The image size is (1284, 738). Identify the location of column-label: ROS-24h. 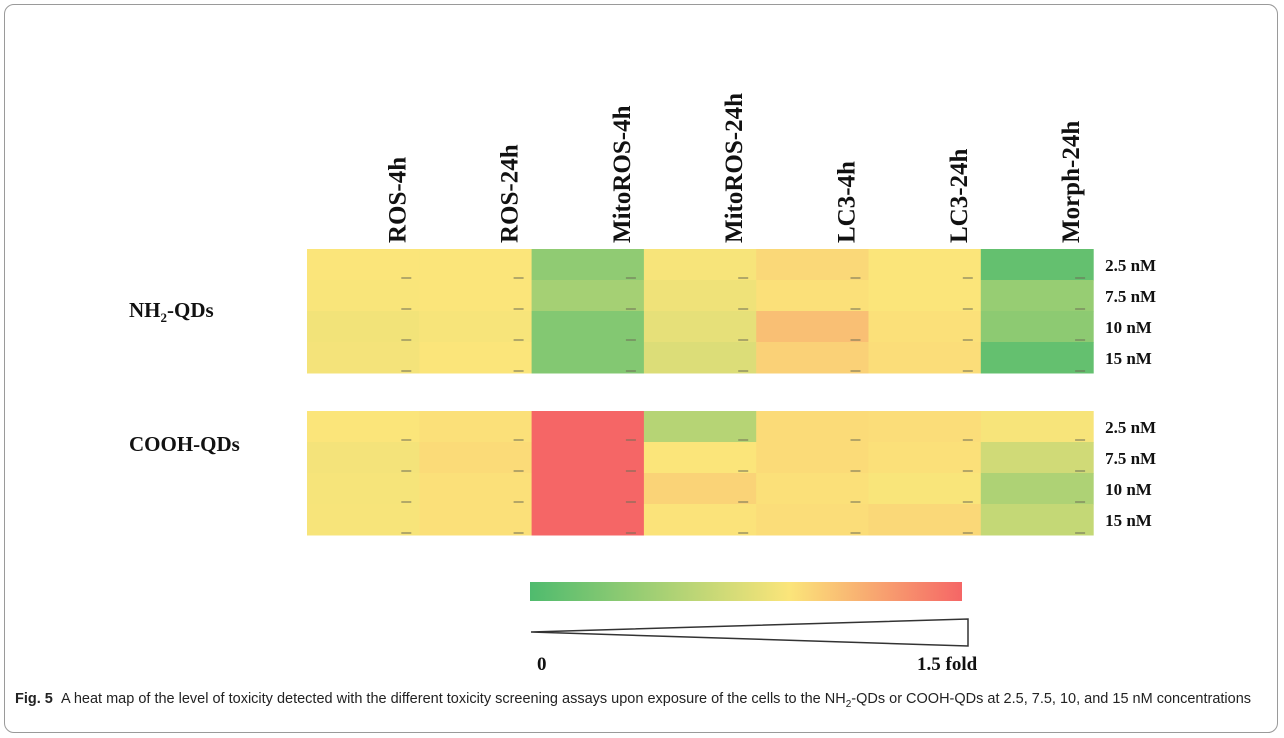
(510, 193).